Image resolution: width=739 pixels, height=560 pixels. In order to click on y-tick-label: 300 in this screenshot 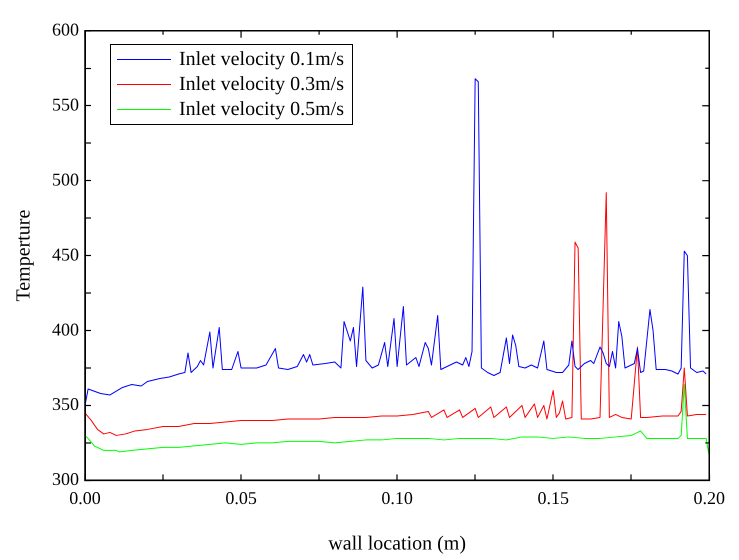, I will do `click(65, 479)`.